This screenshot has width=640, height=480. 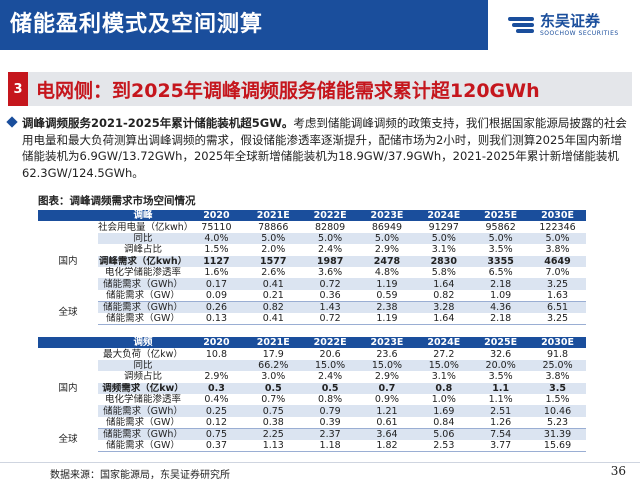 I want to click on table-header-row: 调峰 2020 2021E 2022E 2023E 2024E 2025E 2030E, so click(x=312, y=216).